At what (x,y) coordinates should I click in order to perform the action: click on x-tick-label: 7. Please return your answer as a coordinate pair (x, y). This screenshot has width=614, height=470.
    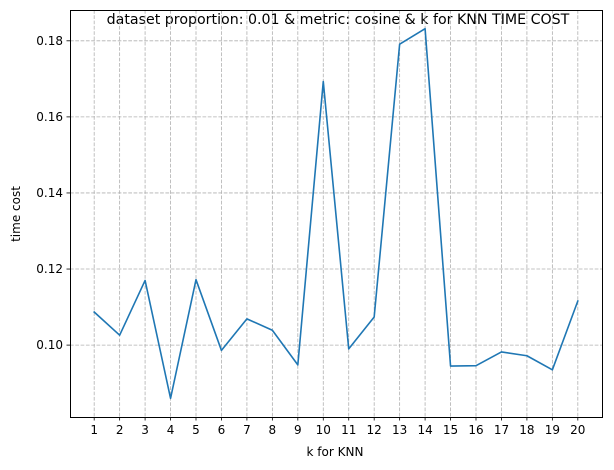
    Looking at the image, I should click on (247, 430).